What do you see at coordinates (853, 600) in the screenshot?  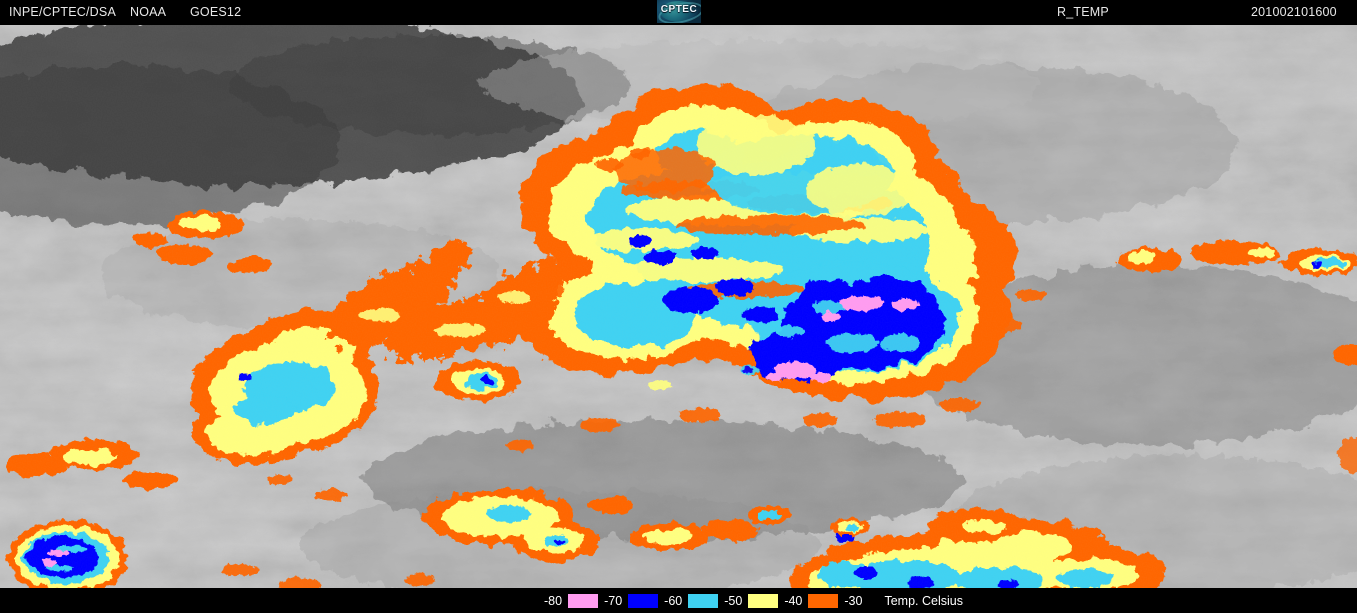 I see `legend-tick--30: -30` at bounding box center [853, 600].